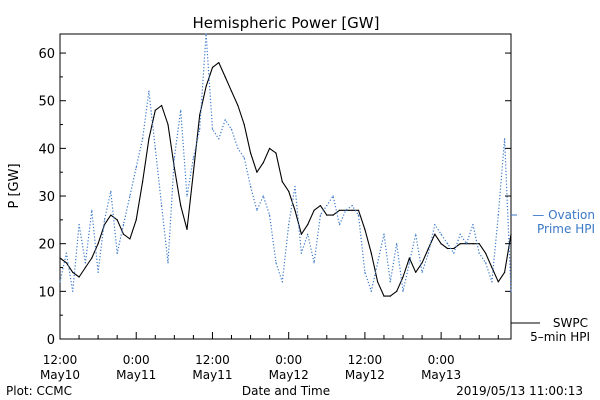 Image resolution: width=600 pixels, height=400 pixels. I want to click on y-tick-label: 40, so click(46, 149).